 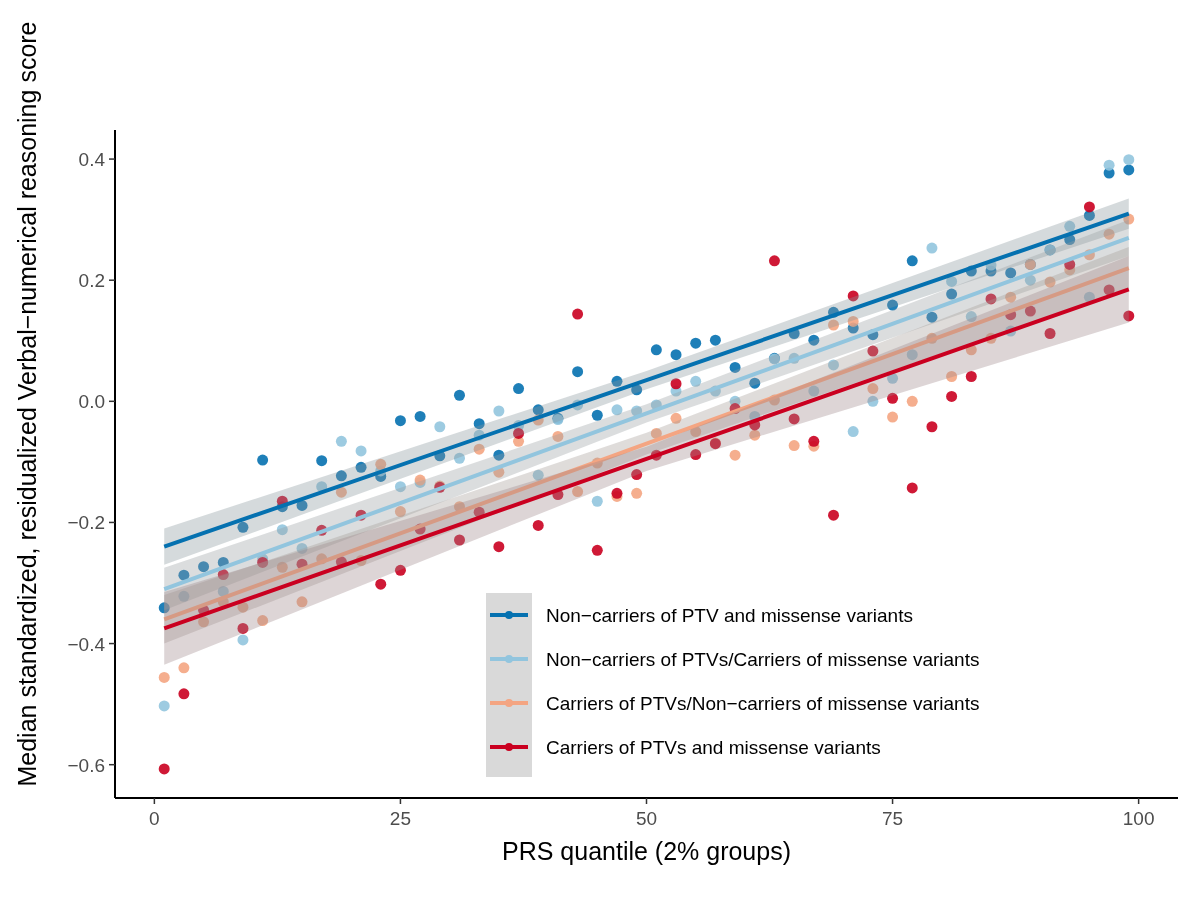 What do you see at coordinates (729, 615) in the screenshot?
I see `legend-label: Non−carriers of PTV and missense variants` at bounding box center [729, 615].